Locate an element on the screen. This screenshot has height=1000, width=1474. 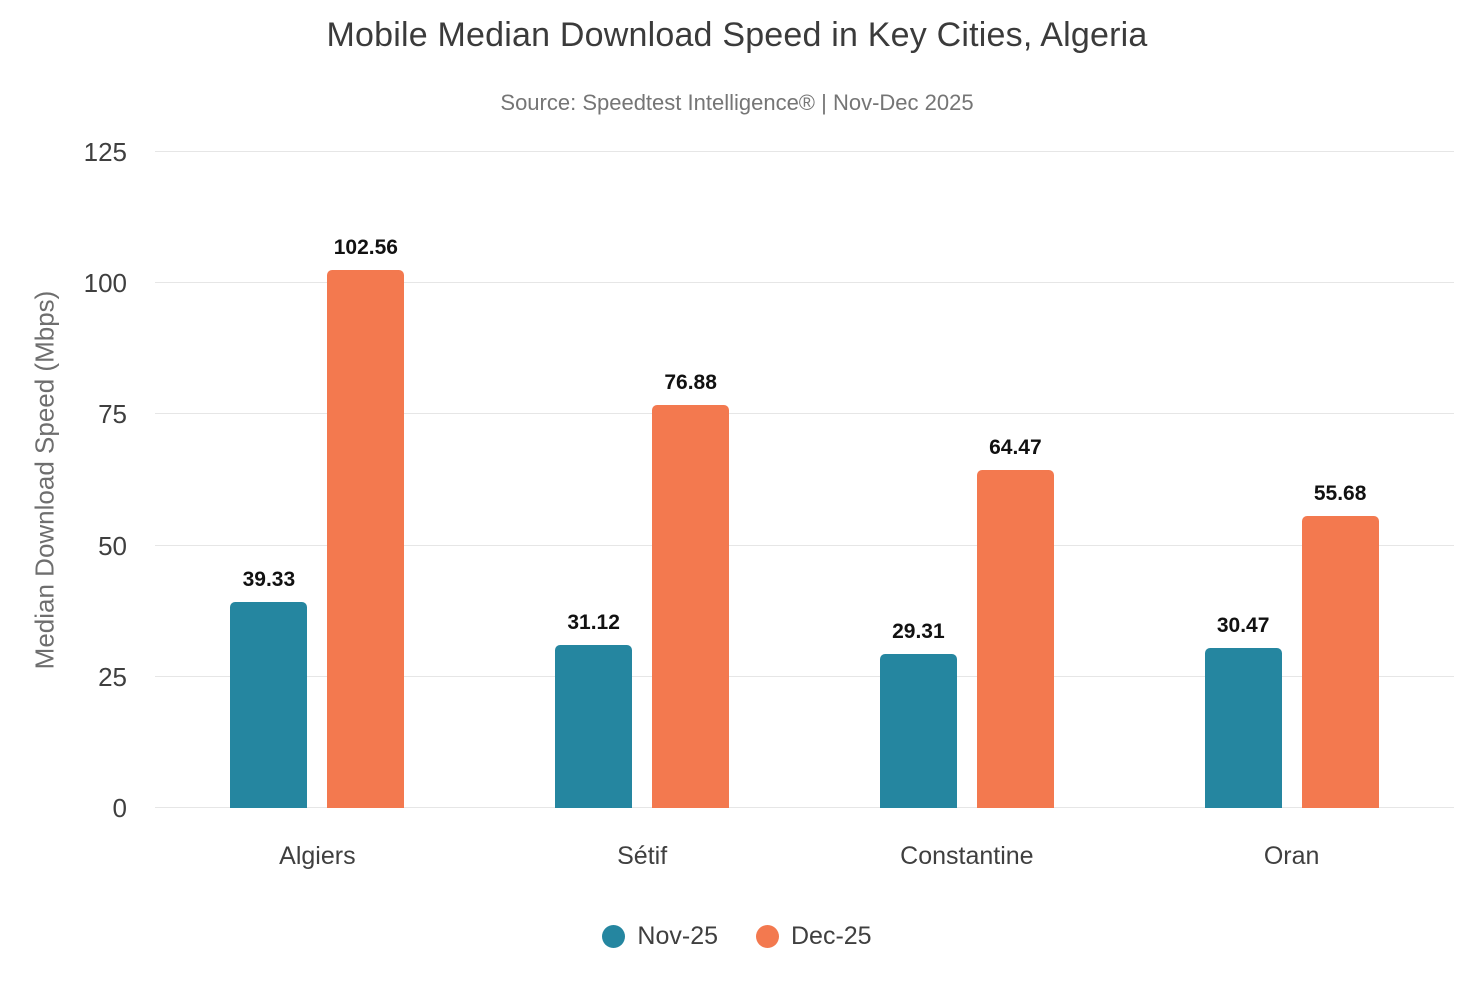
y-axis-title: Median Download Speed (Mbps) is located at coordinates (44, 480).